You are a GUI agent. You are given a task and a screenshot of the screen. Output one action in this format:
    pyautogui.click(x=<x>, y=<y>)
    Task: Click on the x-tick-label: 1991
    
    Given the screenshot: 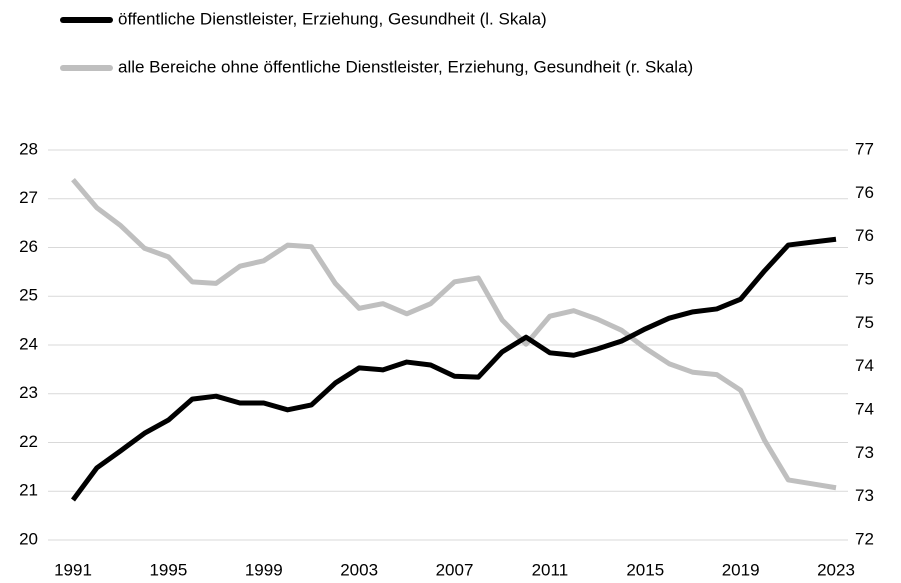 What is the action you would take?
    pyautogui.click(x=73, y=569)
    